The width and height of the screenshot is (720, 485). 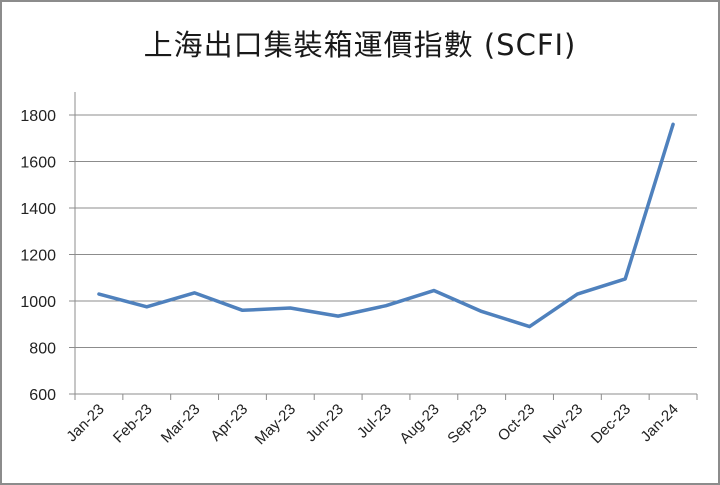 What do you see at coordinates (325, 423) in the screenshot?
I see `x-tick-label: Jun-23` at bounding box center [325, 423].